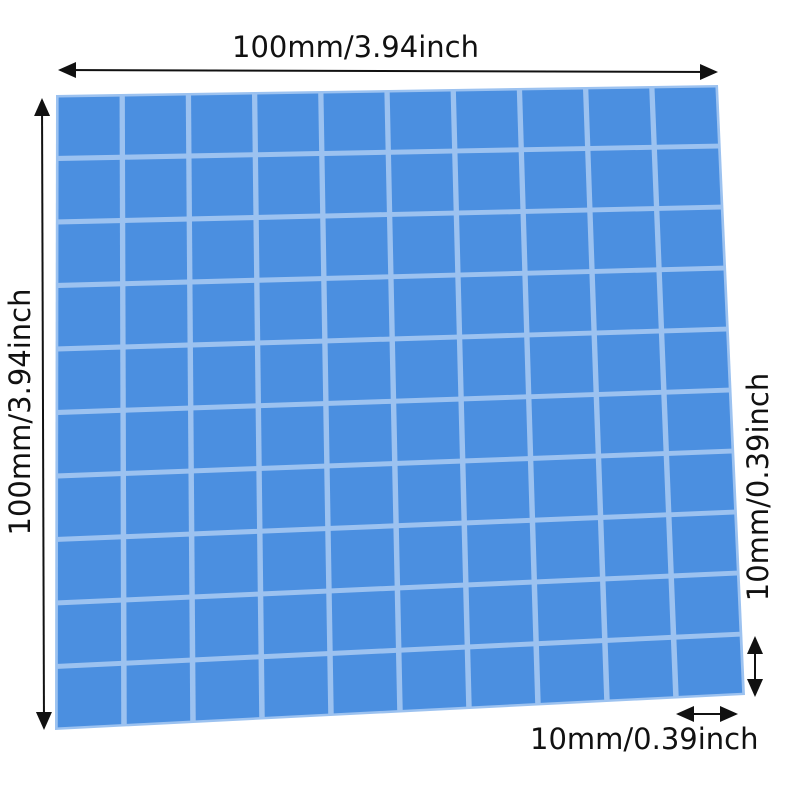 This screenshot has height=800, width=800. What do you see at coordinates (758, 487) in the screenshot?
I see `pad-height-label: 10mm/0.39inch` at bounding box center [758, 487].